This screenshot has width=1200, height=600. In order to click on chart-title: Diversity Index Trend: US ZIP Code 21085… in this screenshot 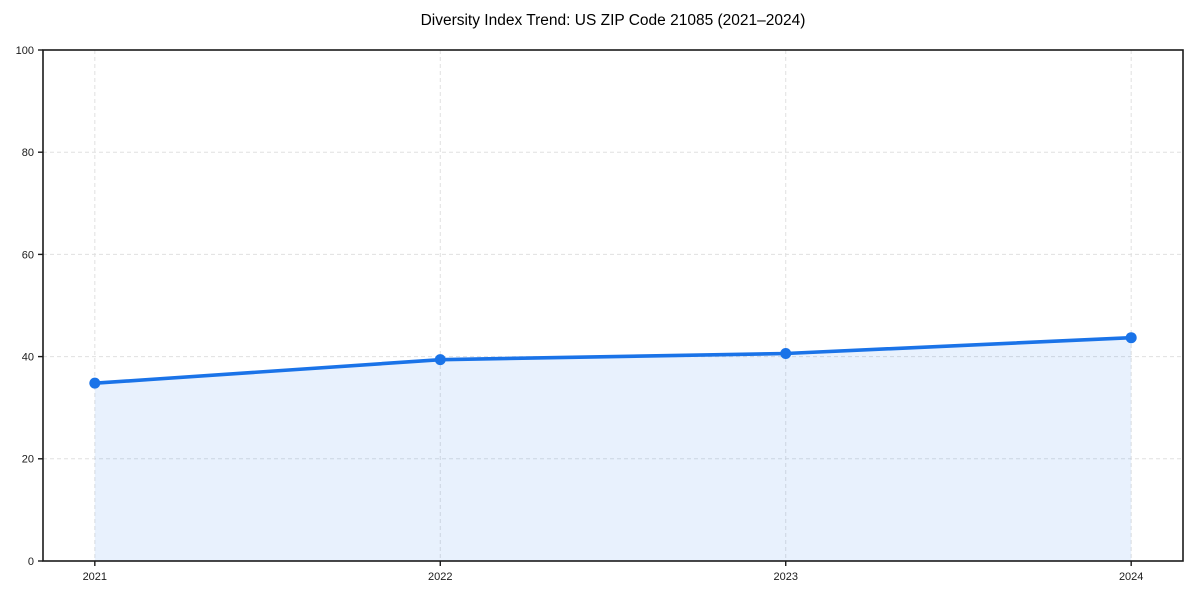, I will do `click(613, 20)`.